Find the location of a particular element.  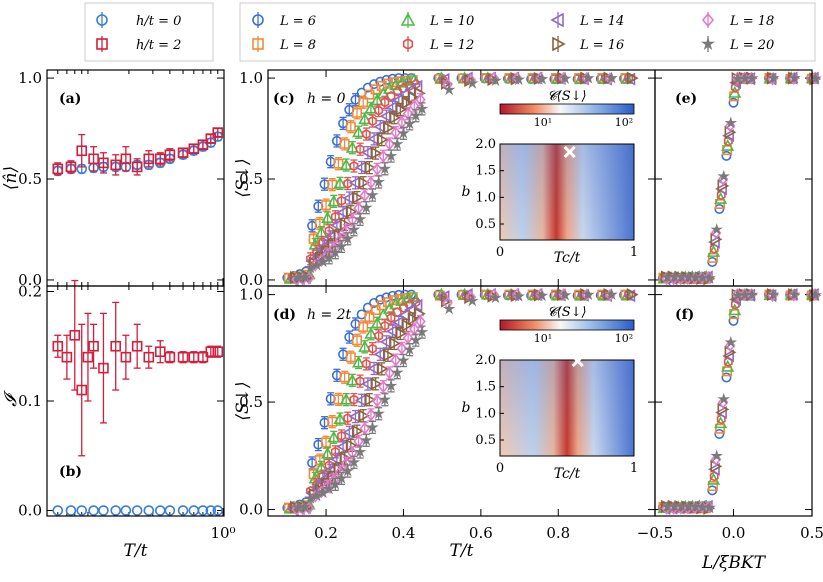

legend-left: h/t = 0 h/t = 2 is located at coordinates (149, 32).